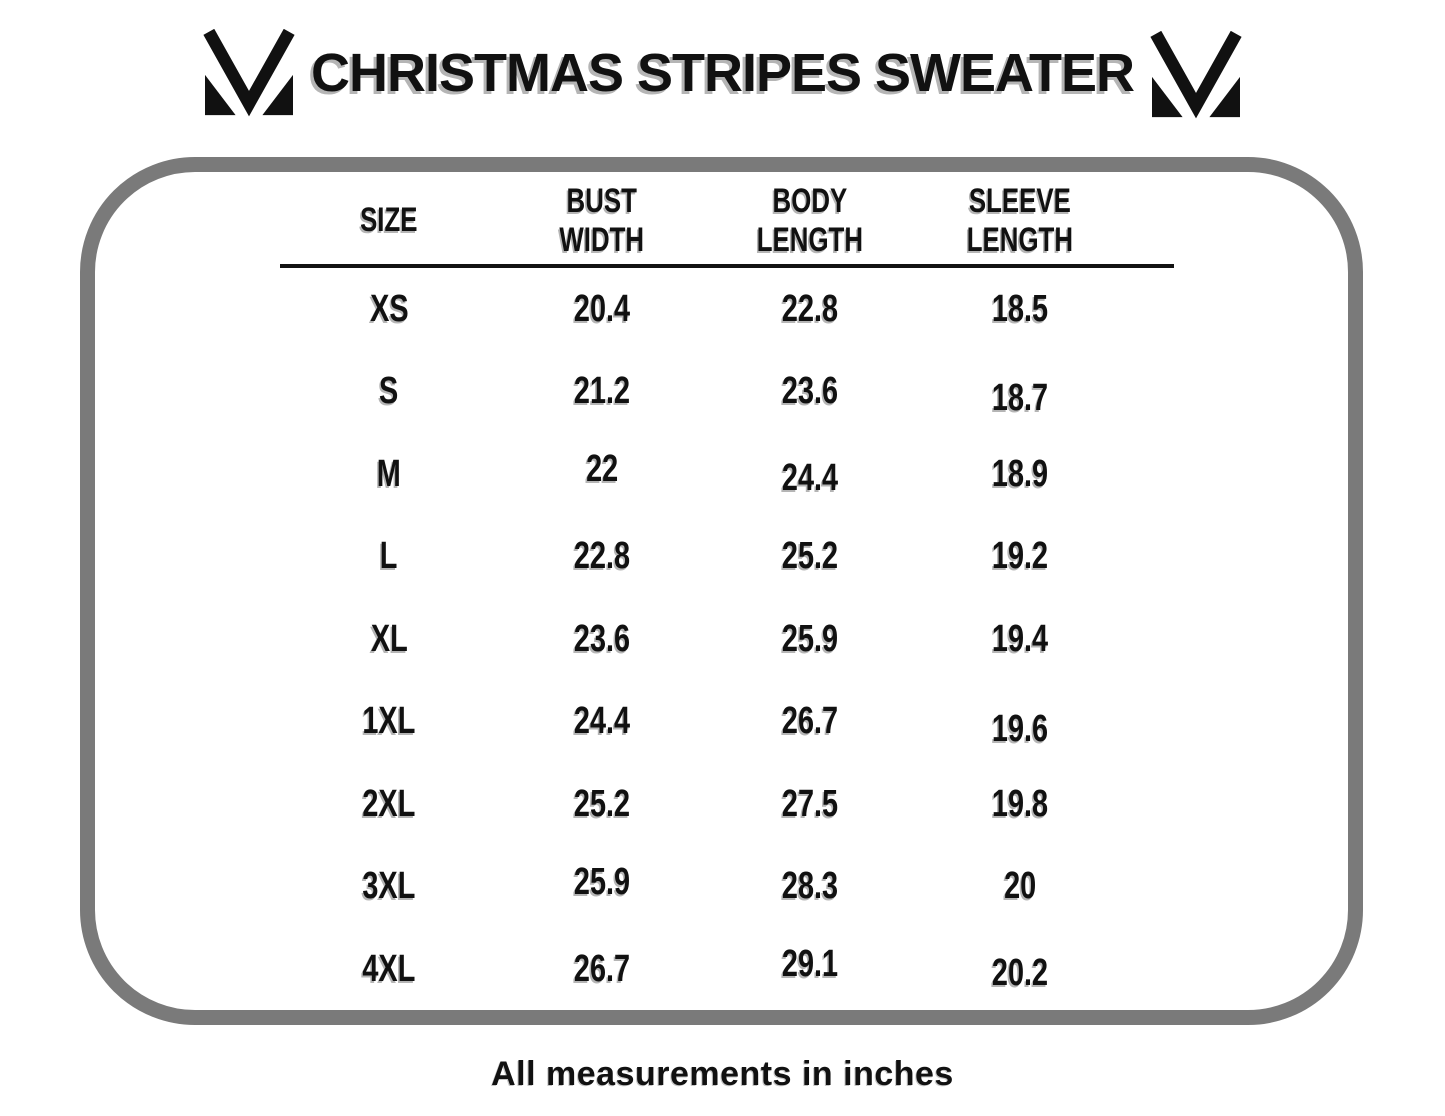 The height and width of the screenshot is (1116, 1445). What do you see at coordinates (1020, 972) in the screenshot?
I see `measurement-cell: 20.2` at bounding box center [1020, 972].